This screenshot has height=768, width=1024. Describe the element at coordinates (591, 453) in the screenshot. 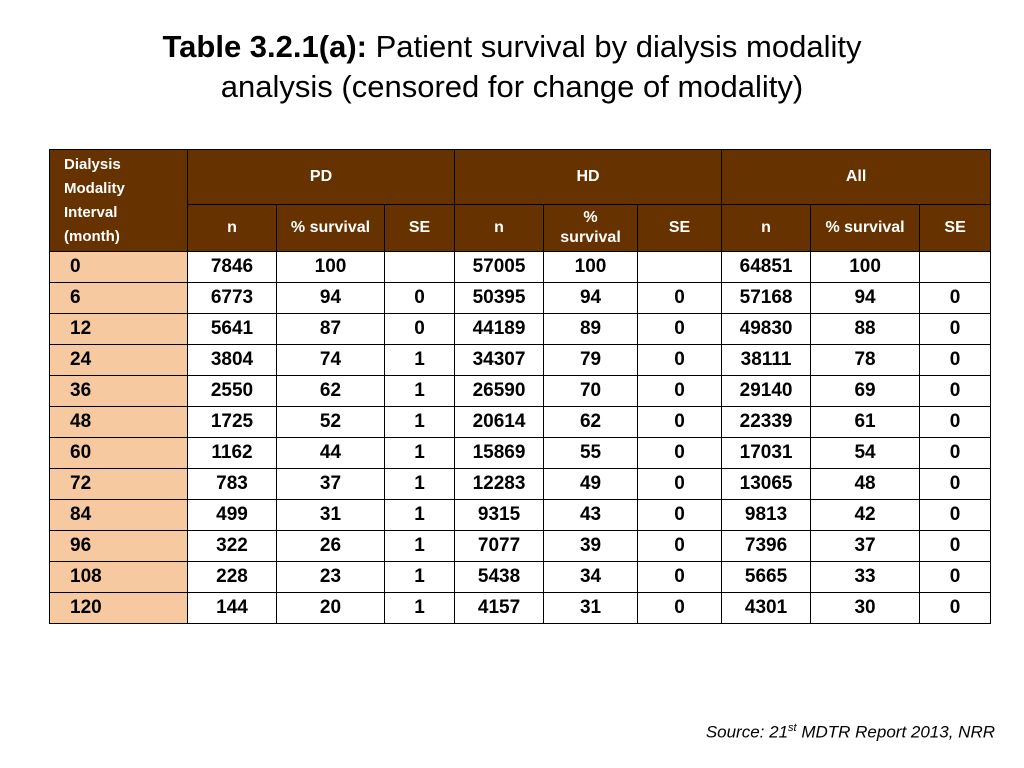

I see `table-cell: 55` at that location.